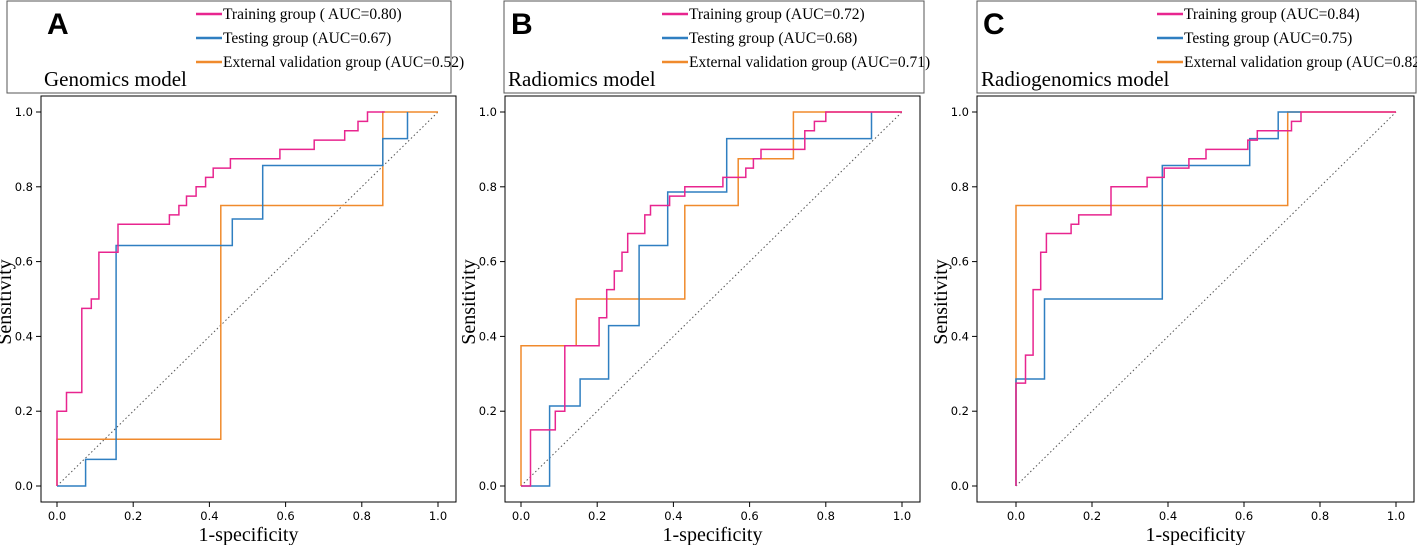 The height and width of the screenshot is (545, 1417). I want to click on panel-label: A, so click(58, 24).